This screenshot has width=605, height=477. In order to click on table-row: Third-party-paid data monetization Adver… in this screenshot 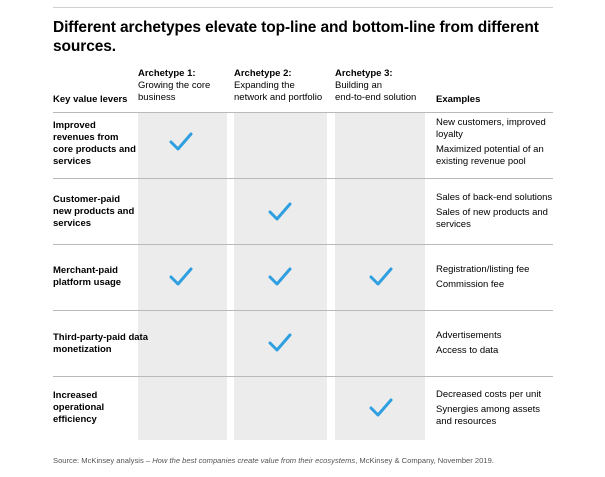, I will do `click(303, 343)`.